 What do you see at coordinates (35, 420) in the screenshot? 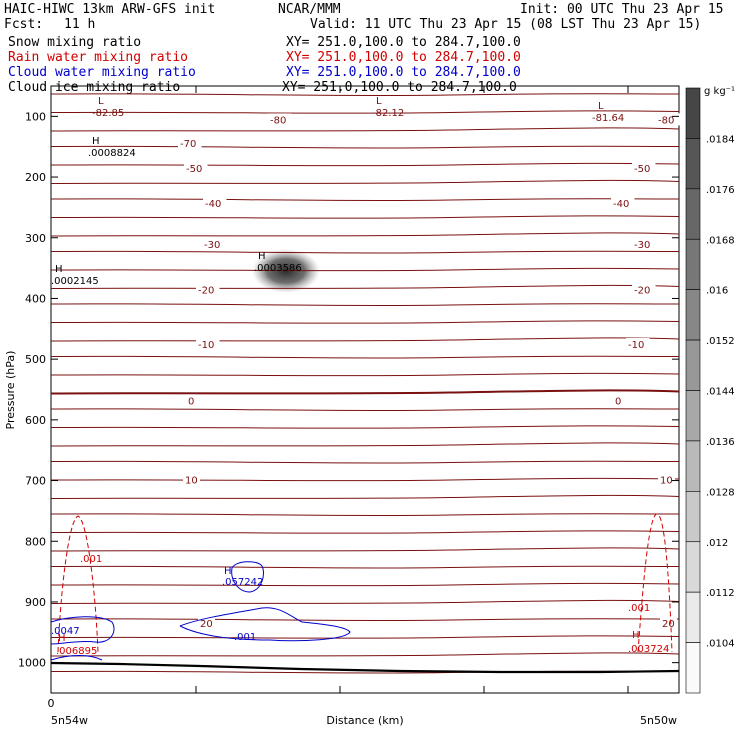
I see `y-tick-label: 600` at bounding box center [35, 420].